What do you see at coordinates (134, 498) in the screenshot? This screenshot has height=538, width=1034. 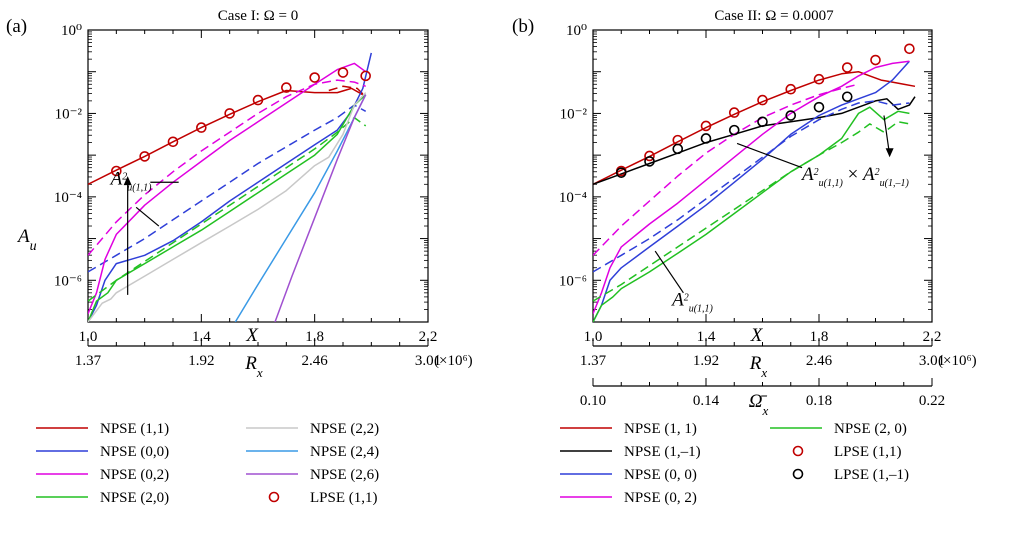 I see `legend-label: NPSE (2,0)` at bounding box center [134, 498].